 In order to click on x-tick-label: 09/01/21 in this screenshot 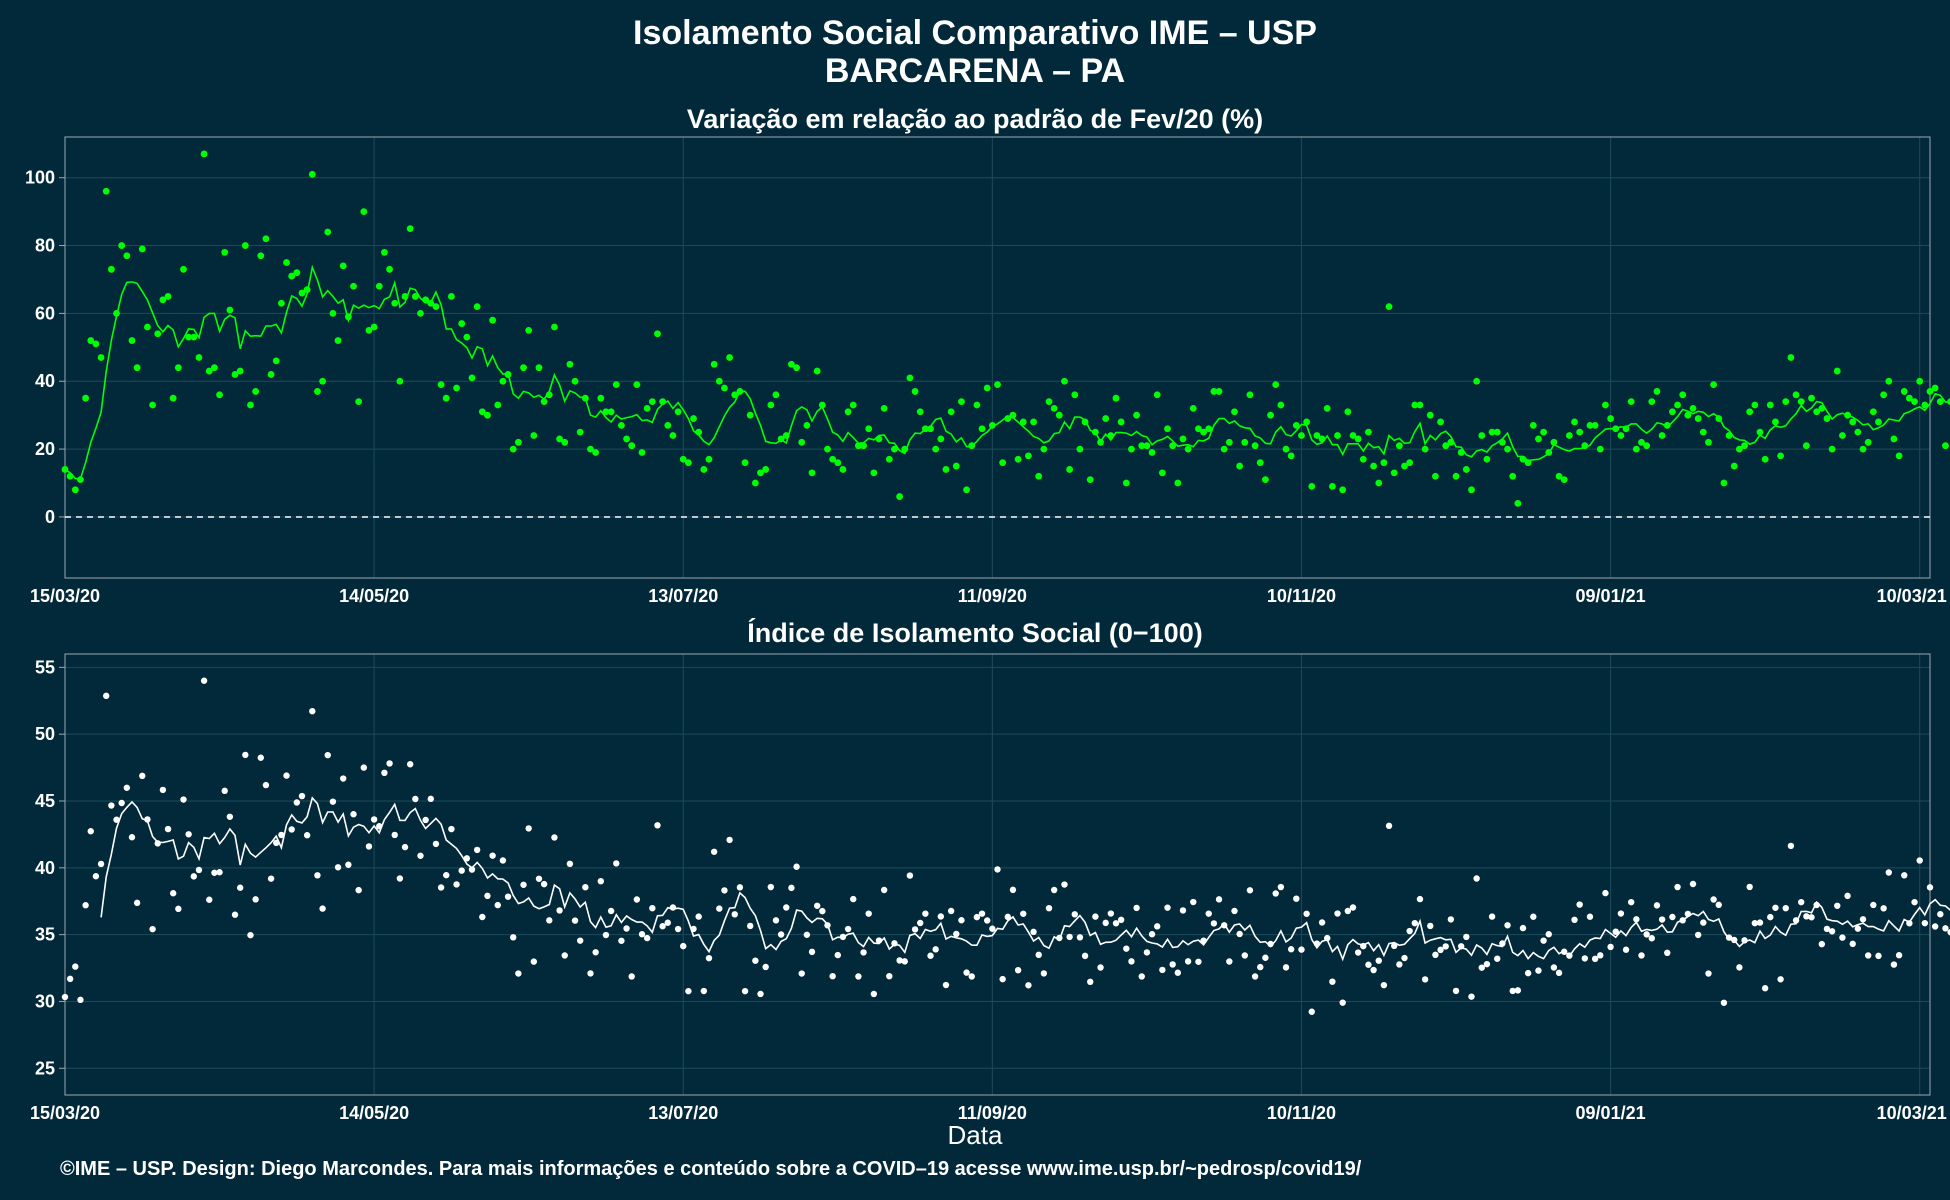, I will do `click(1611, 596)`.